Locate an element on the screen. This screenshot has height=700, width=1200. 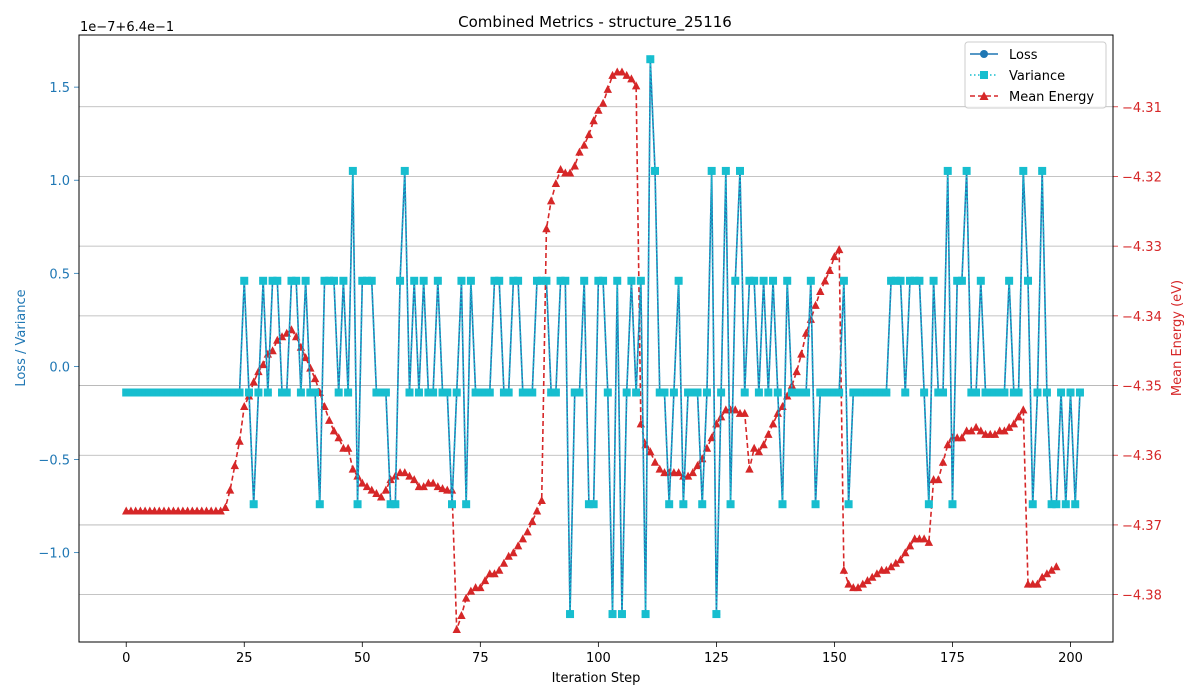
y-right-tick-label: −4.32 is located at coordinates (1142, 177).